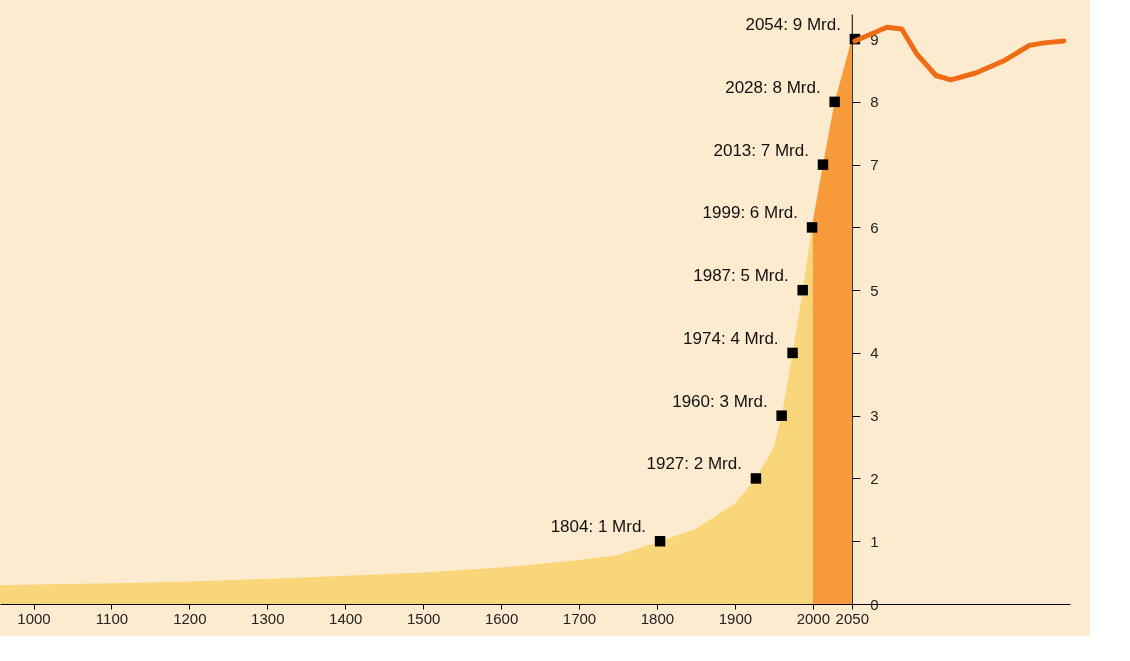 The width and height of the screenshot is (1130, 661). I want to click on data-label: 2013: 7 Mrd., so click(761, 150).